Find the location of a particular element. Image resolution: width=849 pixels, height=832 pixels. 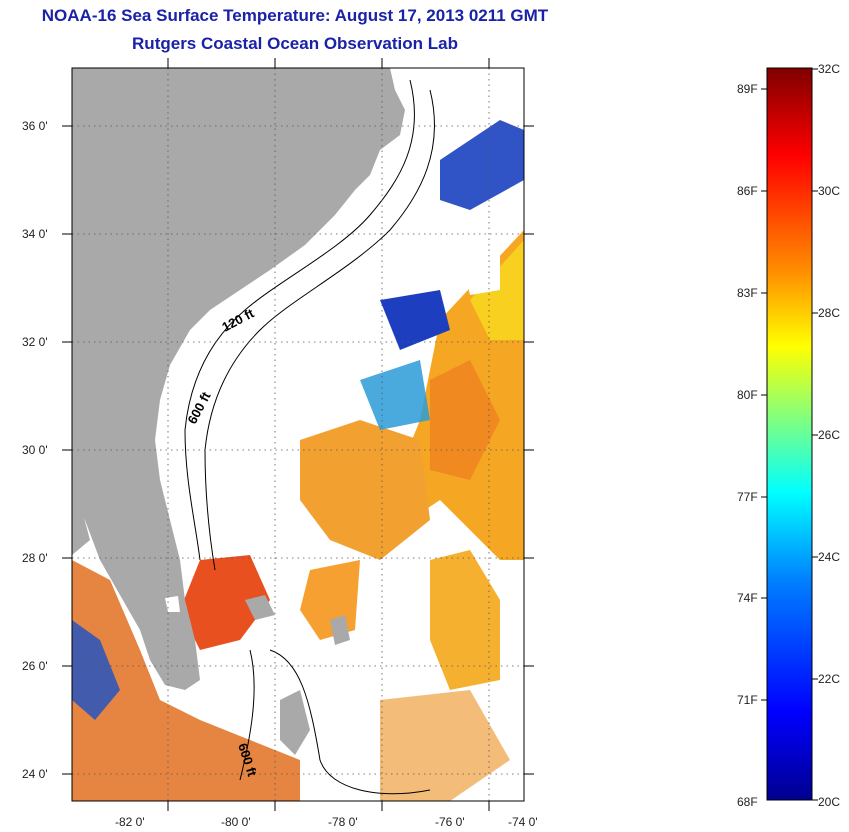

sst-patch-gulfstream is located at coordinates (225, 602).